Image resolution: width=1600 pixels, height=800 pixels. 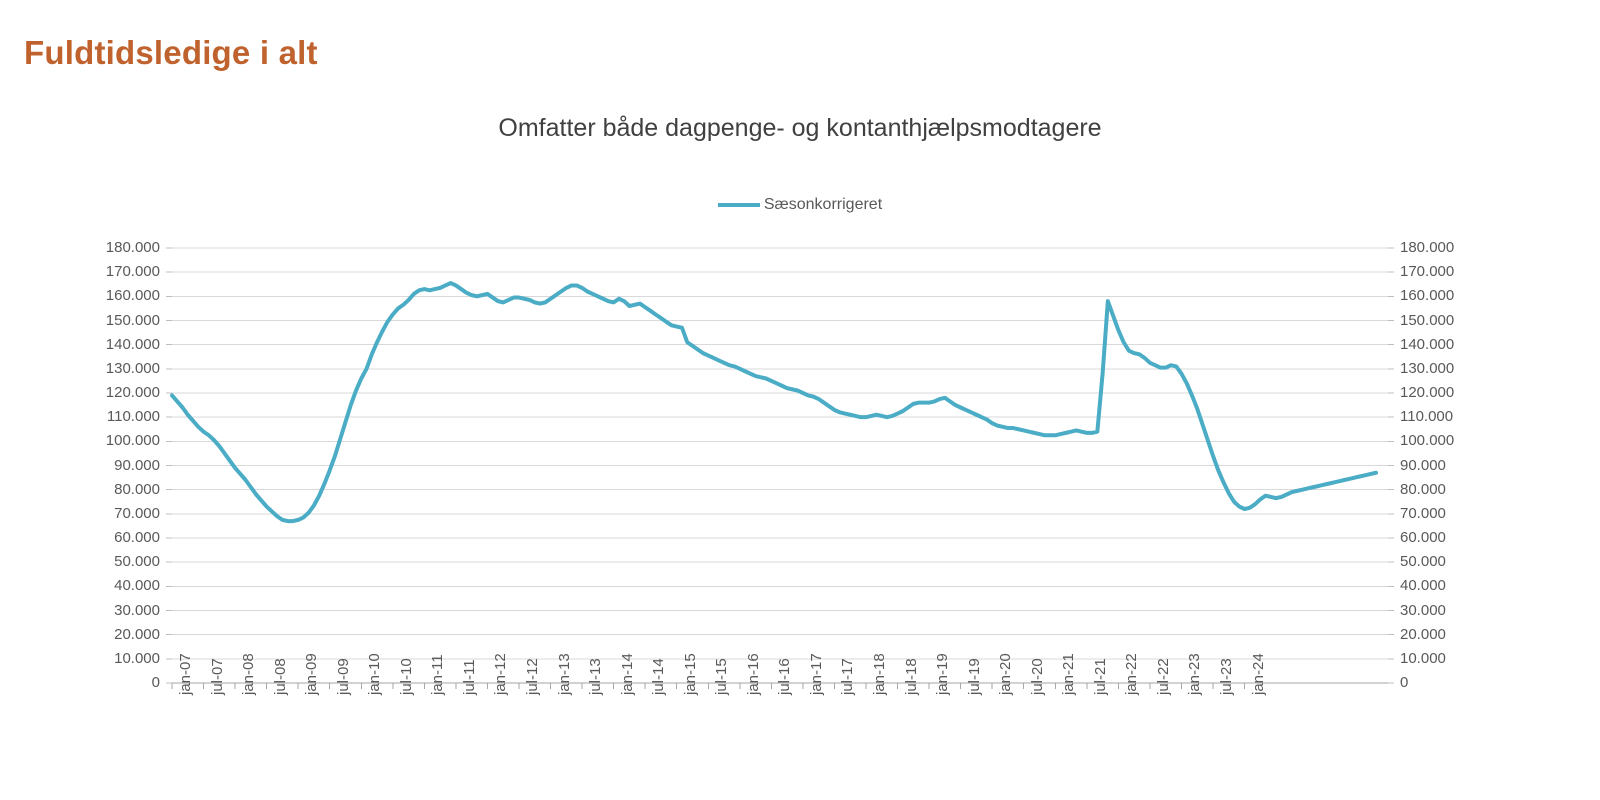 I want to click on x-axis-label: jan-15, so click(x=690, y=674).